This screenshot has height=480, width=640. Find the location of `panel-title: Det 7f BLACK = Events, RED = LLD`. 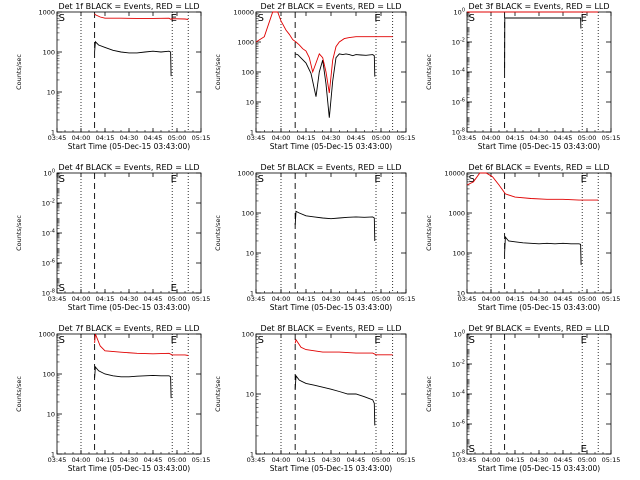

panel-title: Det 7f BLACK = Events, RED = LLD is located at coordinates (128, 328).